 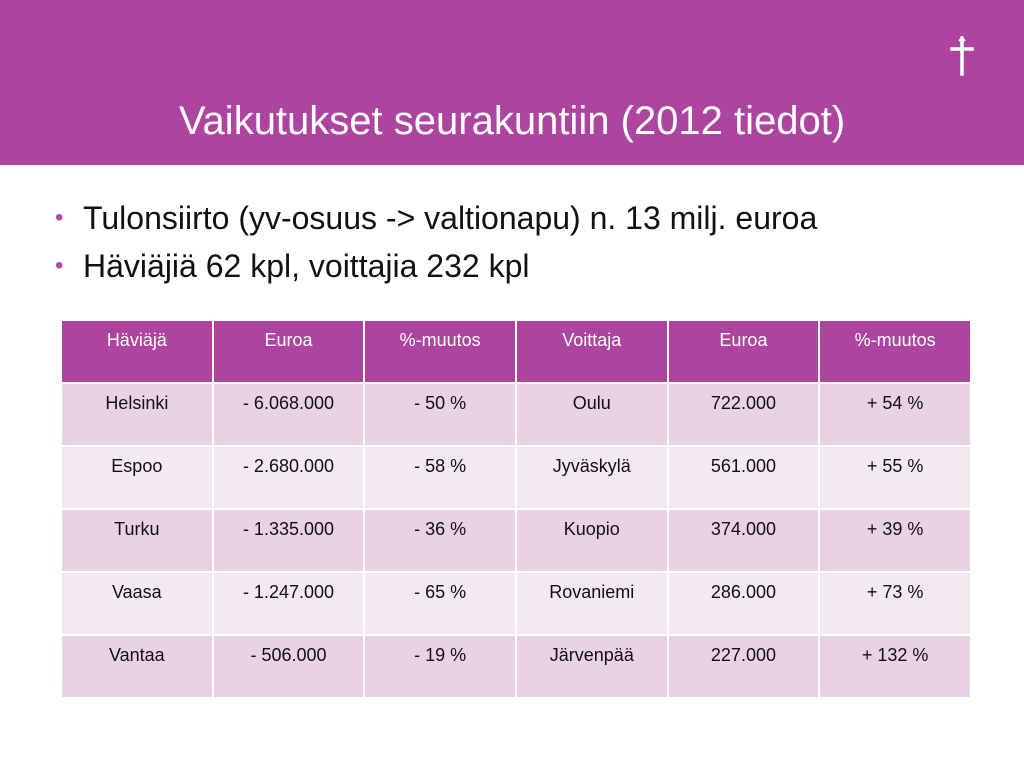 I want to click on cell: + 73 %, so click(x=895, y=603).